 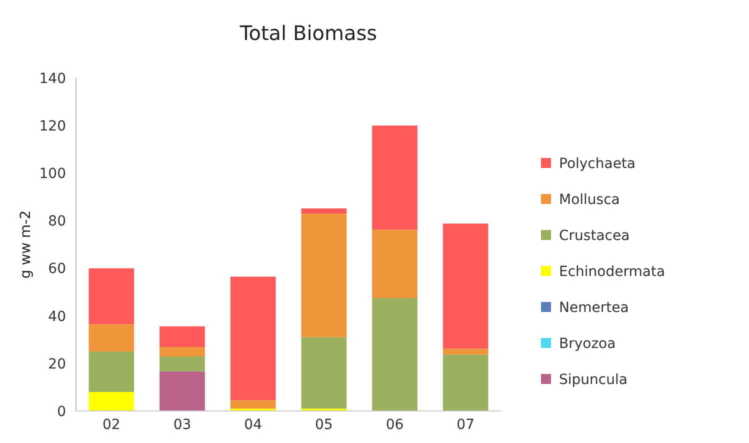 I want to click on y-tick-label: 60, so click(x=57, y=269).